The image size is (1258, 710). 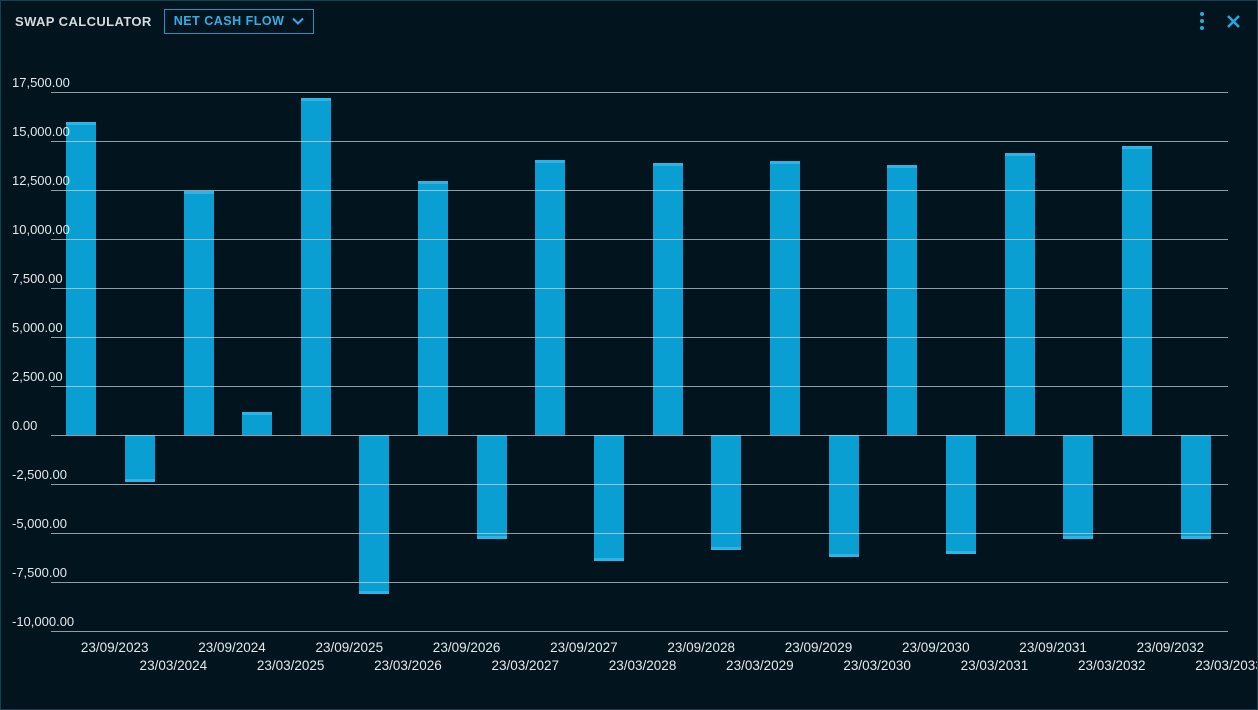 I want to click on y-axis-label: 12,500.00, so click(x=41, y=180).